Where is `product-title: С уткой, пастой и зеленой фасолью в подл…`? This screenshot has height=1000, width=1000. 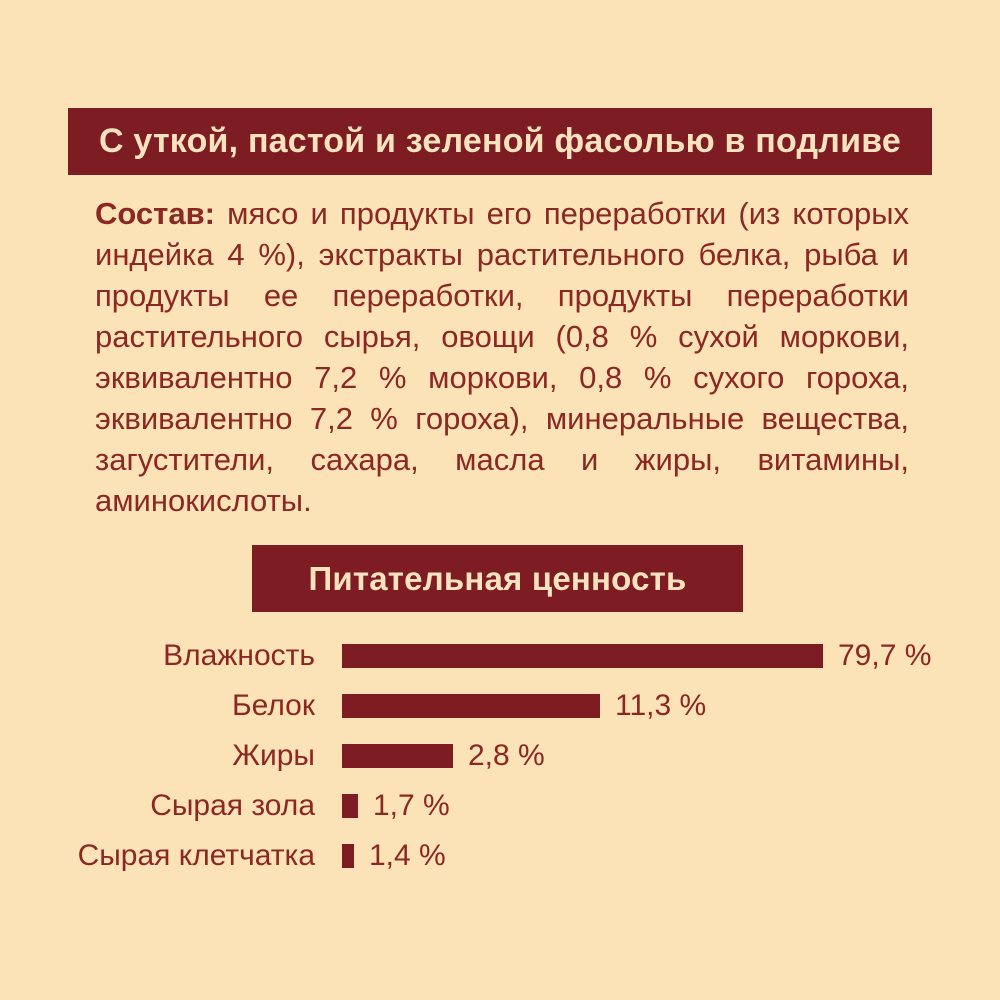
product-title: С уткой, пастой и зеленой фасолью в подл… is located at coordinates (500, 141).